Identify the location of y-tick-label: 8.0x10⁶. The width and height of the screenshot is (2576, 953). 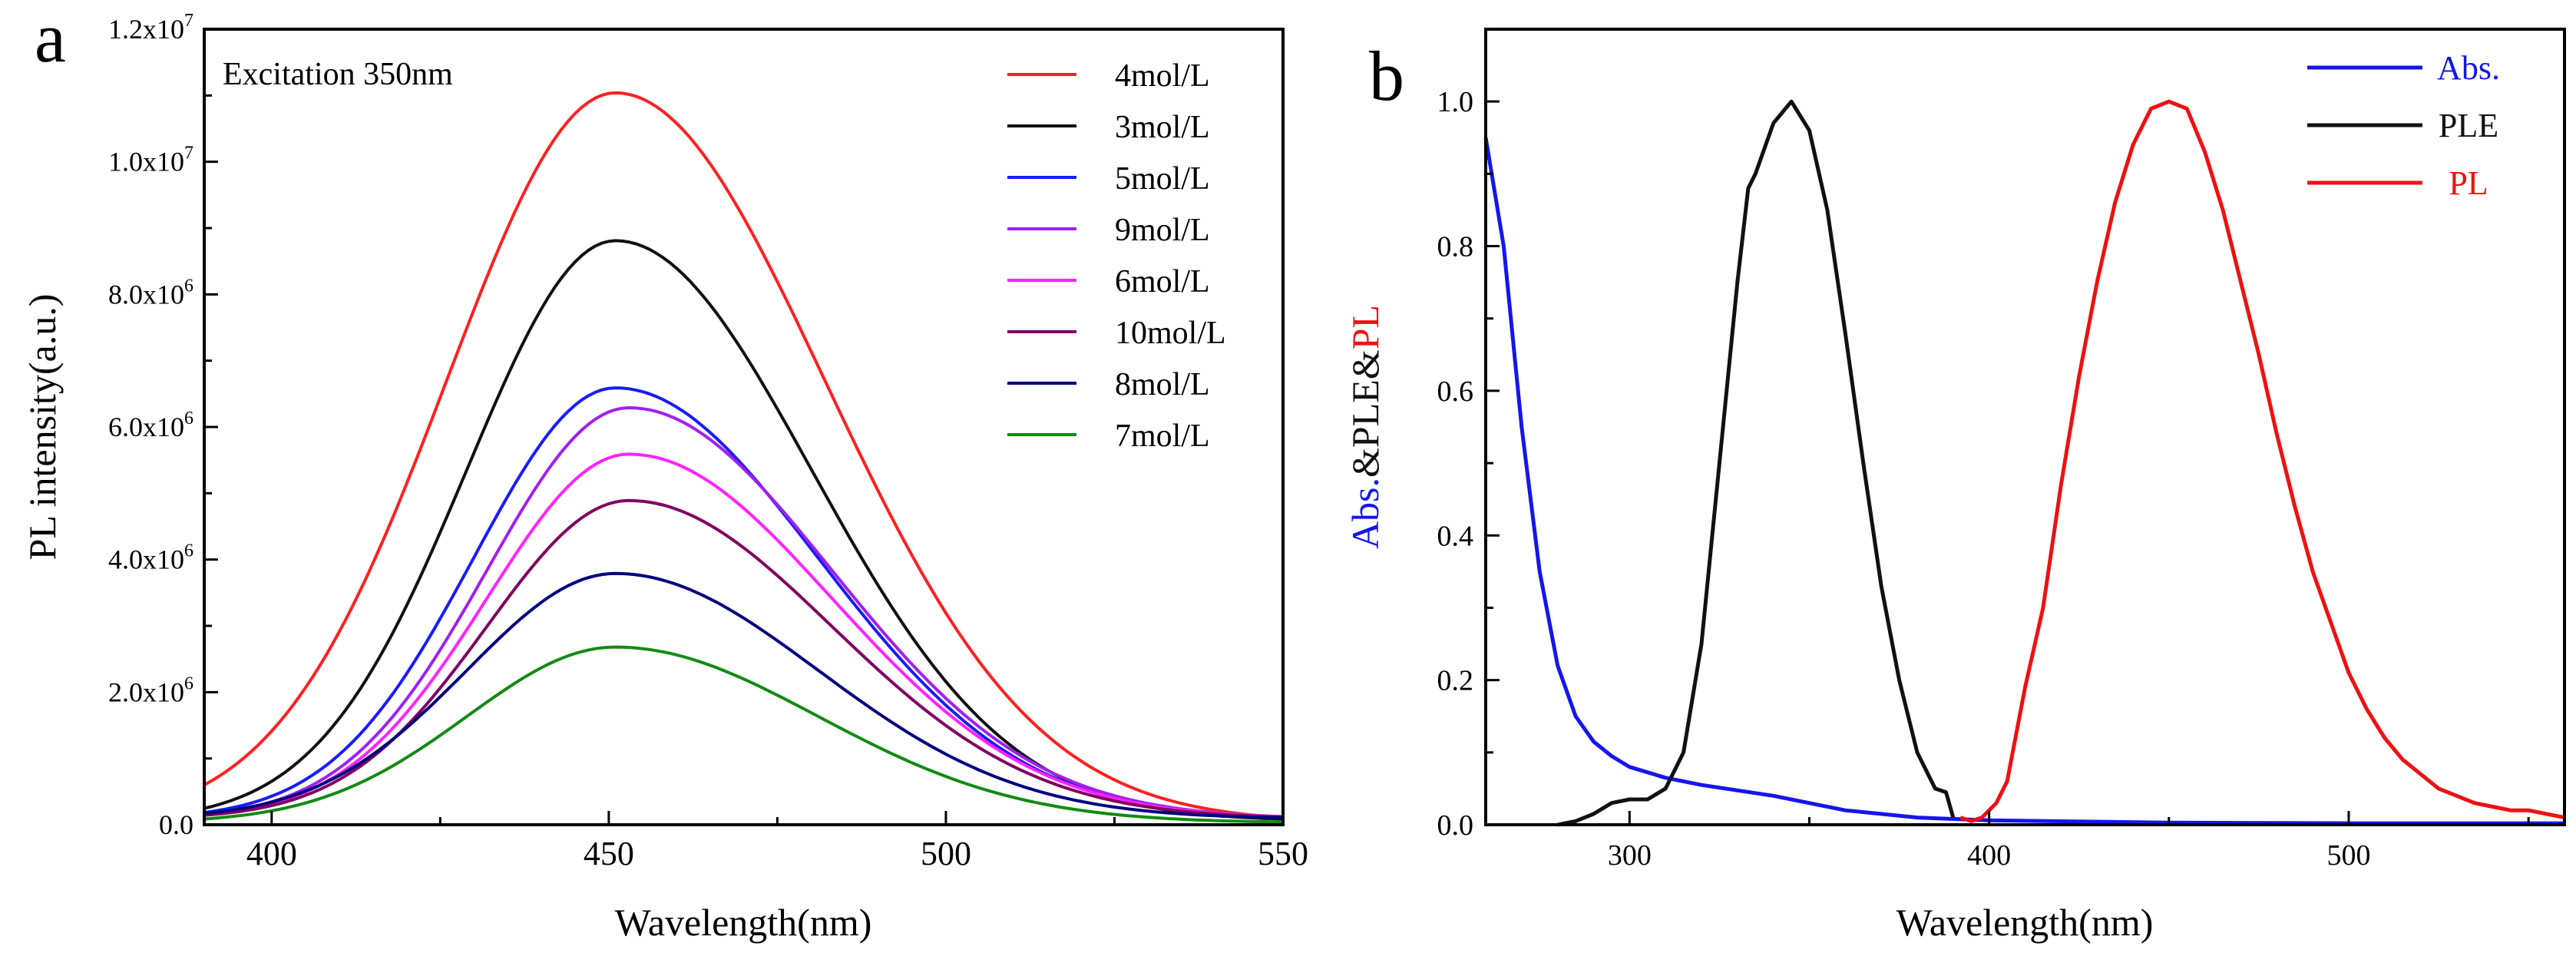
(150, 292).